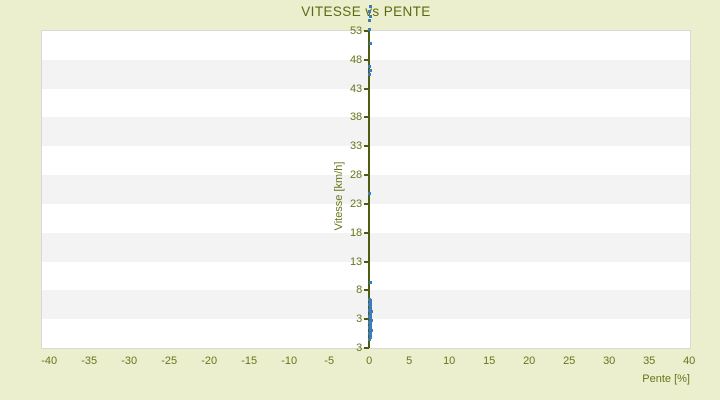 The image size is (720, 400). Describe the element at coordinates (409, 361) in the screenshot. I see `x-tick-label: 5` at that location.